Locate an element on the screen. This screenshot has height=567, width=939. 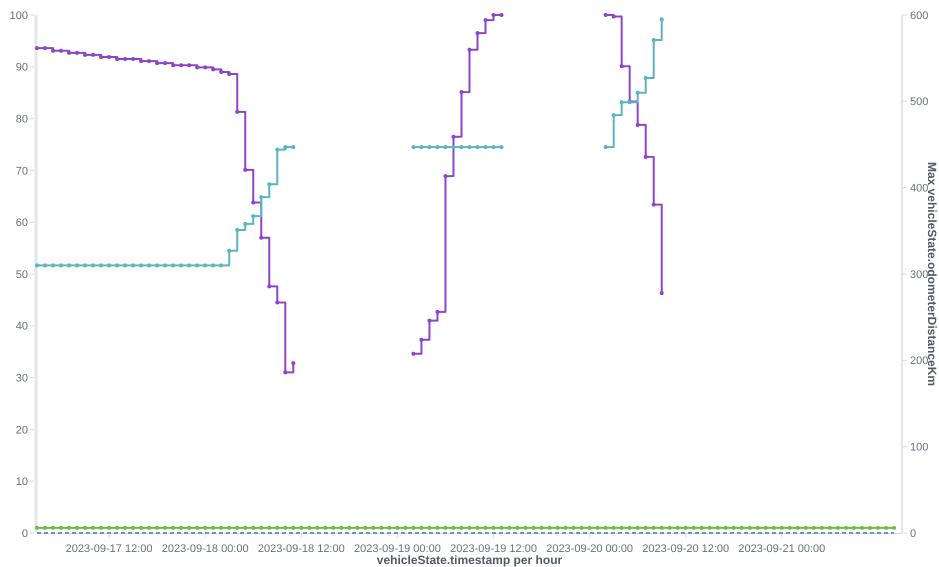
y-tick-label: 0 is located at coordinates (25, 534).